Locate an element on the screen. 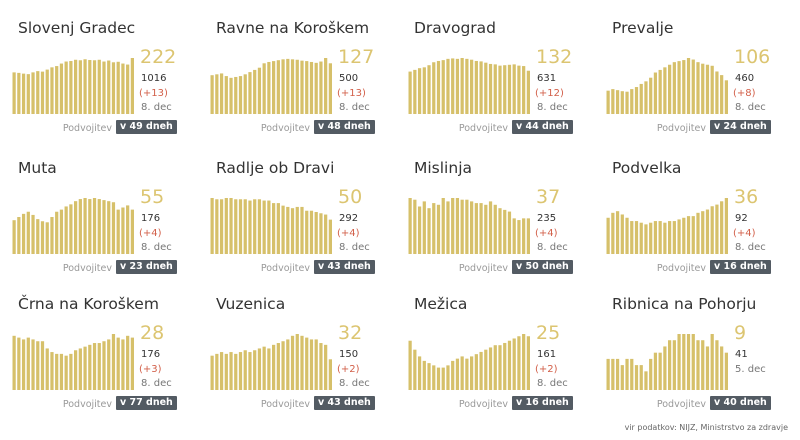 This screenshot has width=800, height=440. data-date: 5. dec is located at coordinates (750, 369).